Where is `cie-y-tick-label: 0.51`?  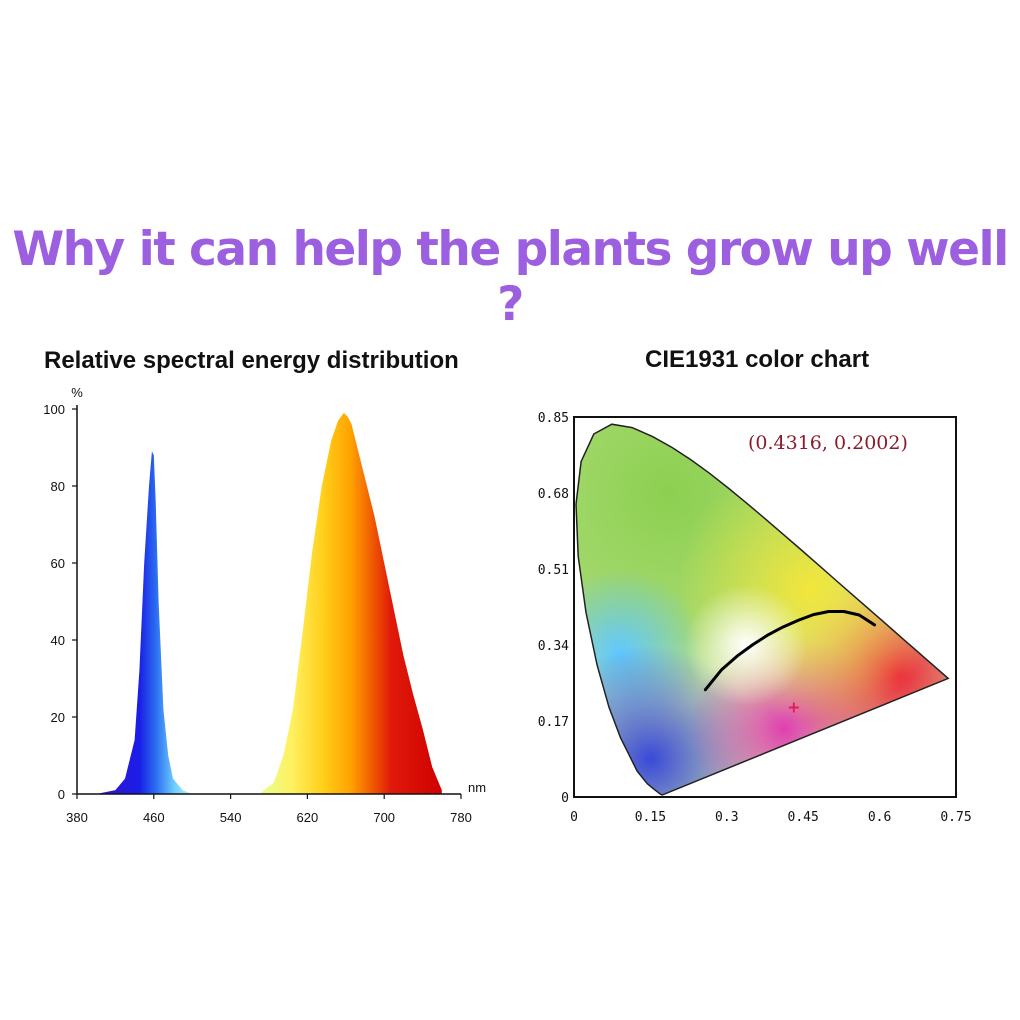 cie-y-tick-label: 0.51 is located at coordinates (553, 570).